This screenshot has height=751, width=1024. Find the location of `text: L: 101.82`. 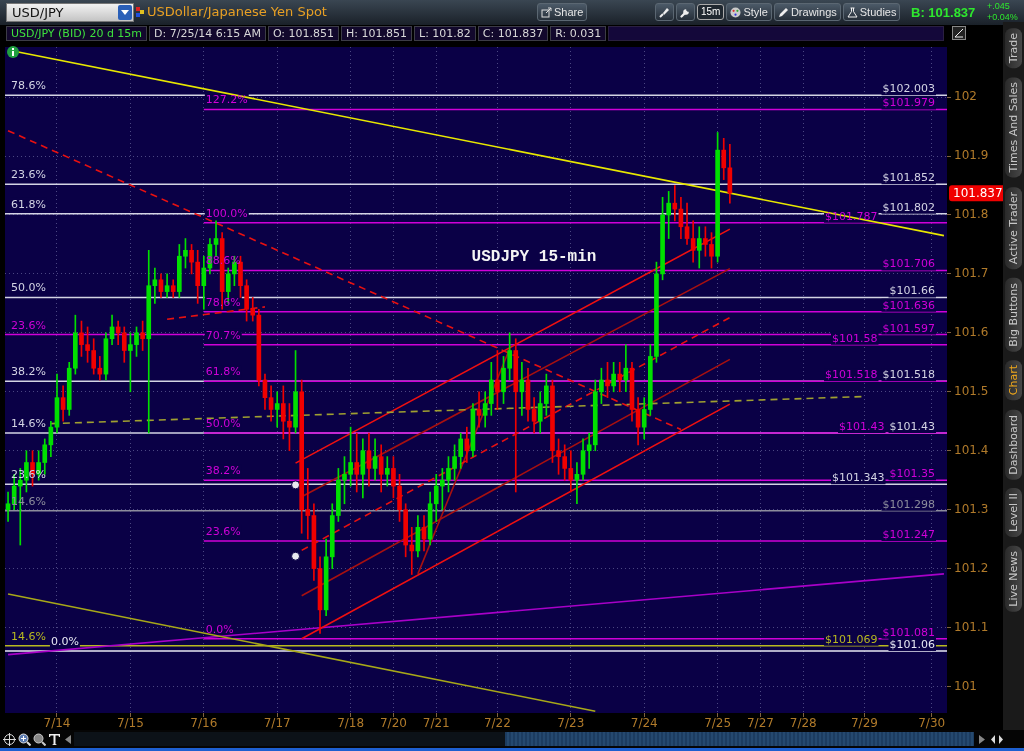

text: L: 101.82 is located at coordinates (445, 33).